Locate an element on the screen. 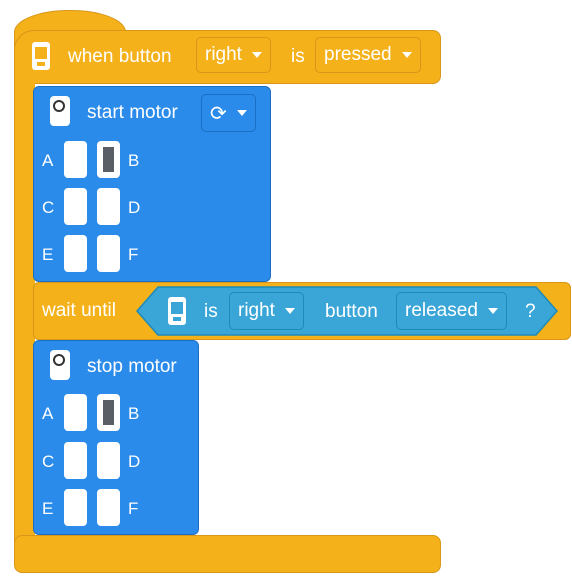 The image size is (572, 582). button-label: button is located at coordinates (351, 311).